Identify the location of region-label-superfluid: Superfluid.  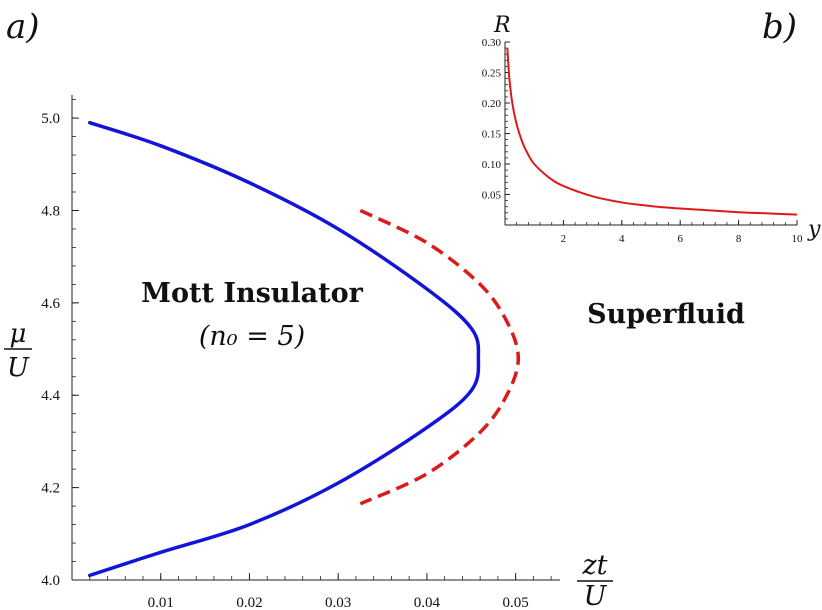
(666, 314).